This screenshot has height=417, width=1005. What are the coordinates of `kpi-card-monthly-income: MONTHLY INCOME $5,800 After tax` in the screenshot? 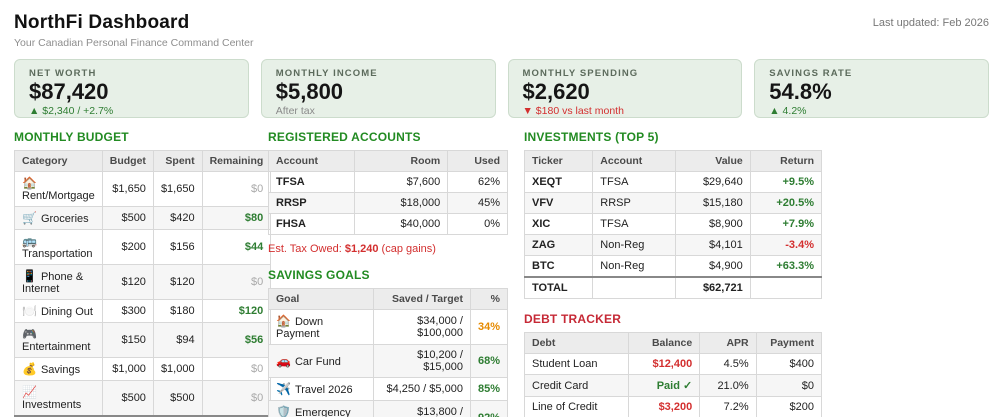 It's located at (378, 88).